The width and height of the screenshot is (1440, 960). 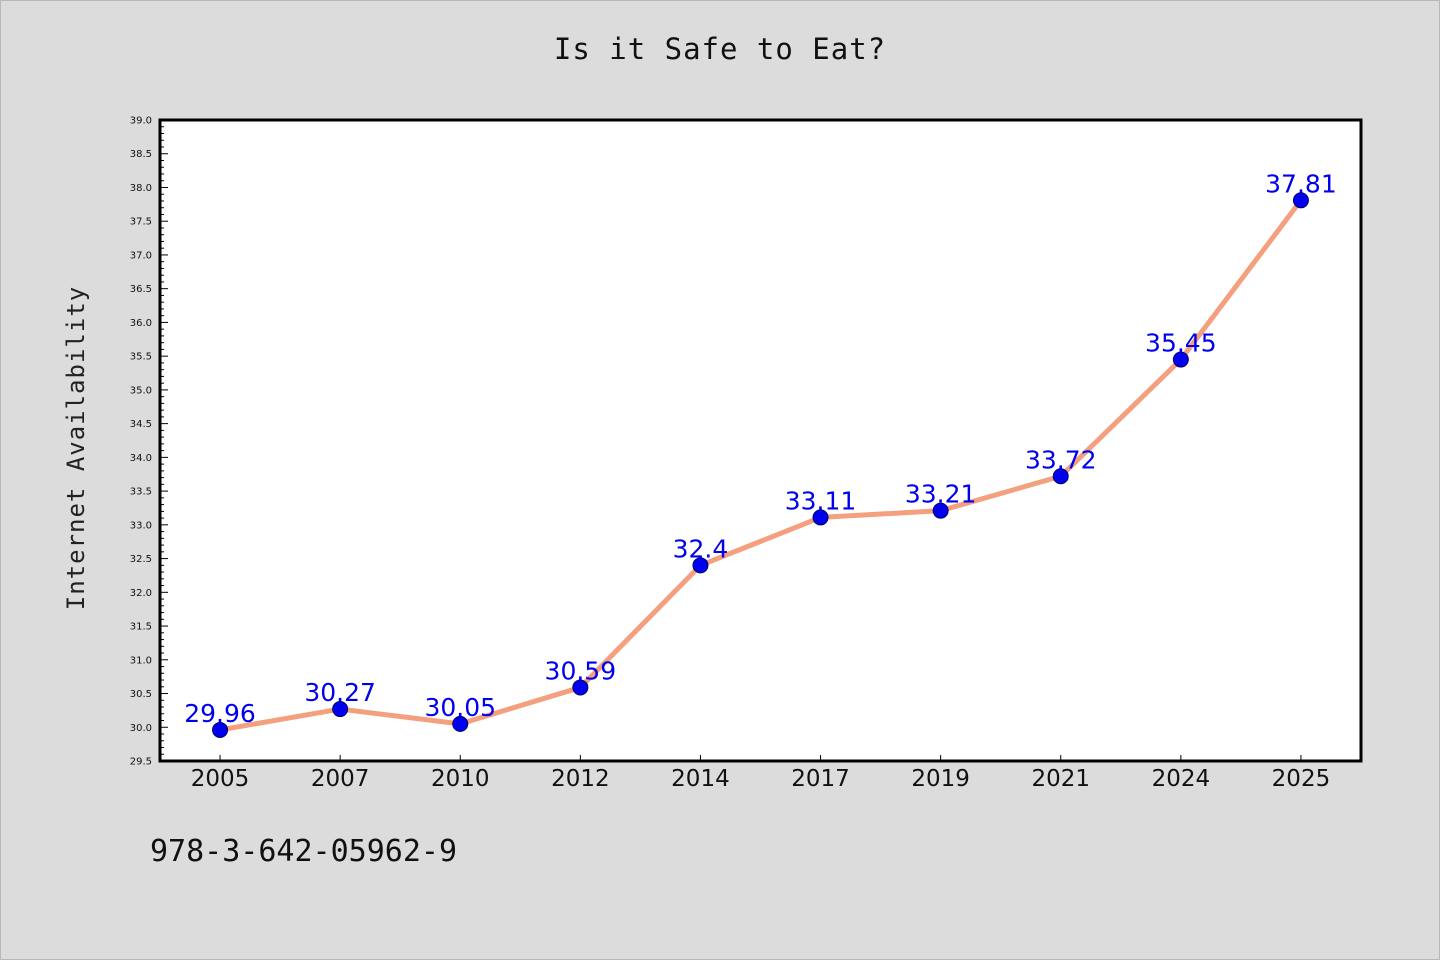 What do you see at coordinates (141, 525) in the screenshot?
I see `y-tick-label: 33.0` at bounding box center [141, 525].